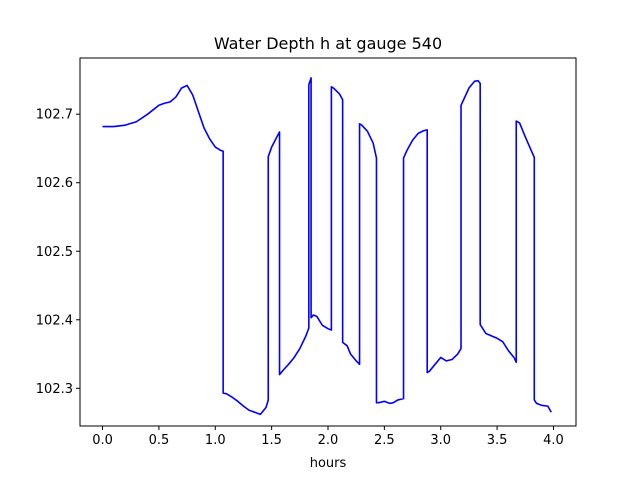 The height and width of the screenshot is (480, 640). What do you see at coordinates (54, 115) in the screenshot?
I see `y-tick-label: 102.7` at bounding box center [54, 115].